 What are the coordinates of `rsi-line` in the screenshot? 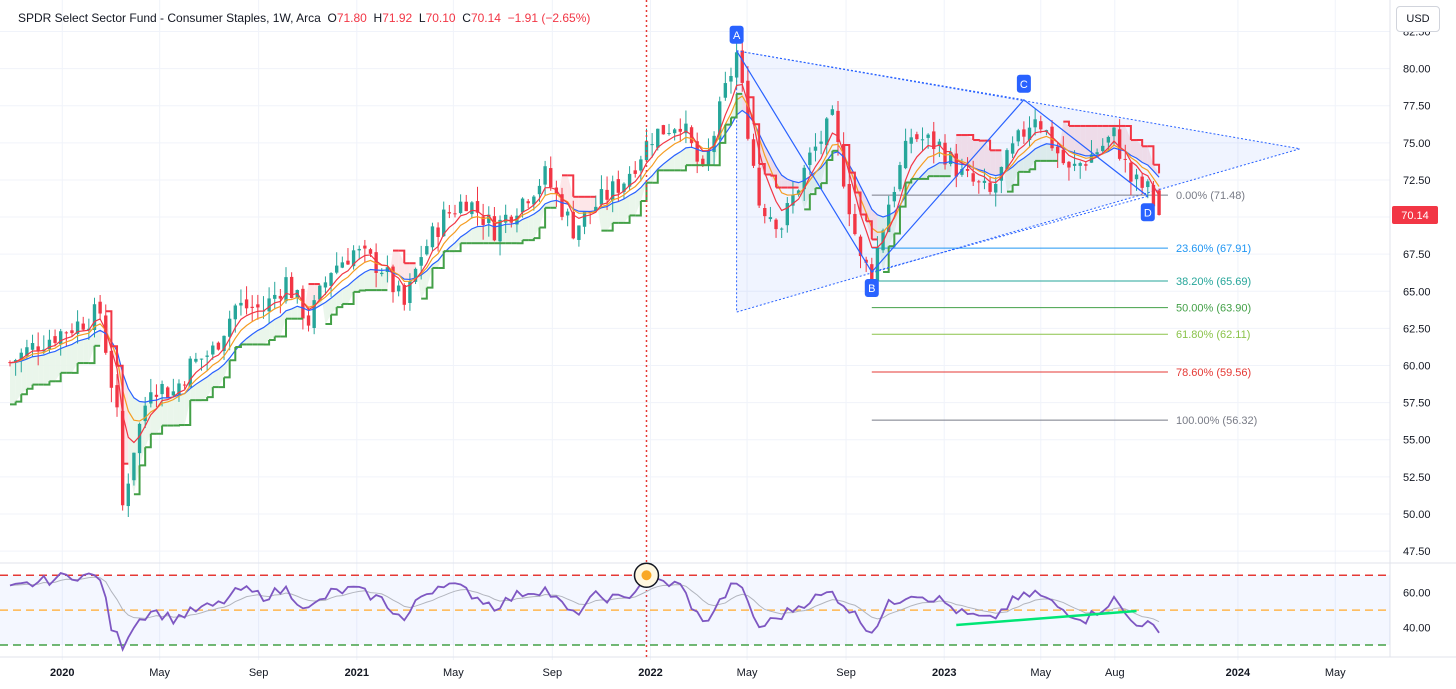 It's located at (584, 612).